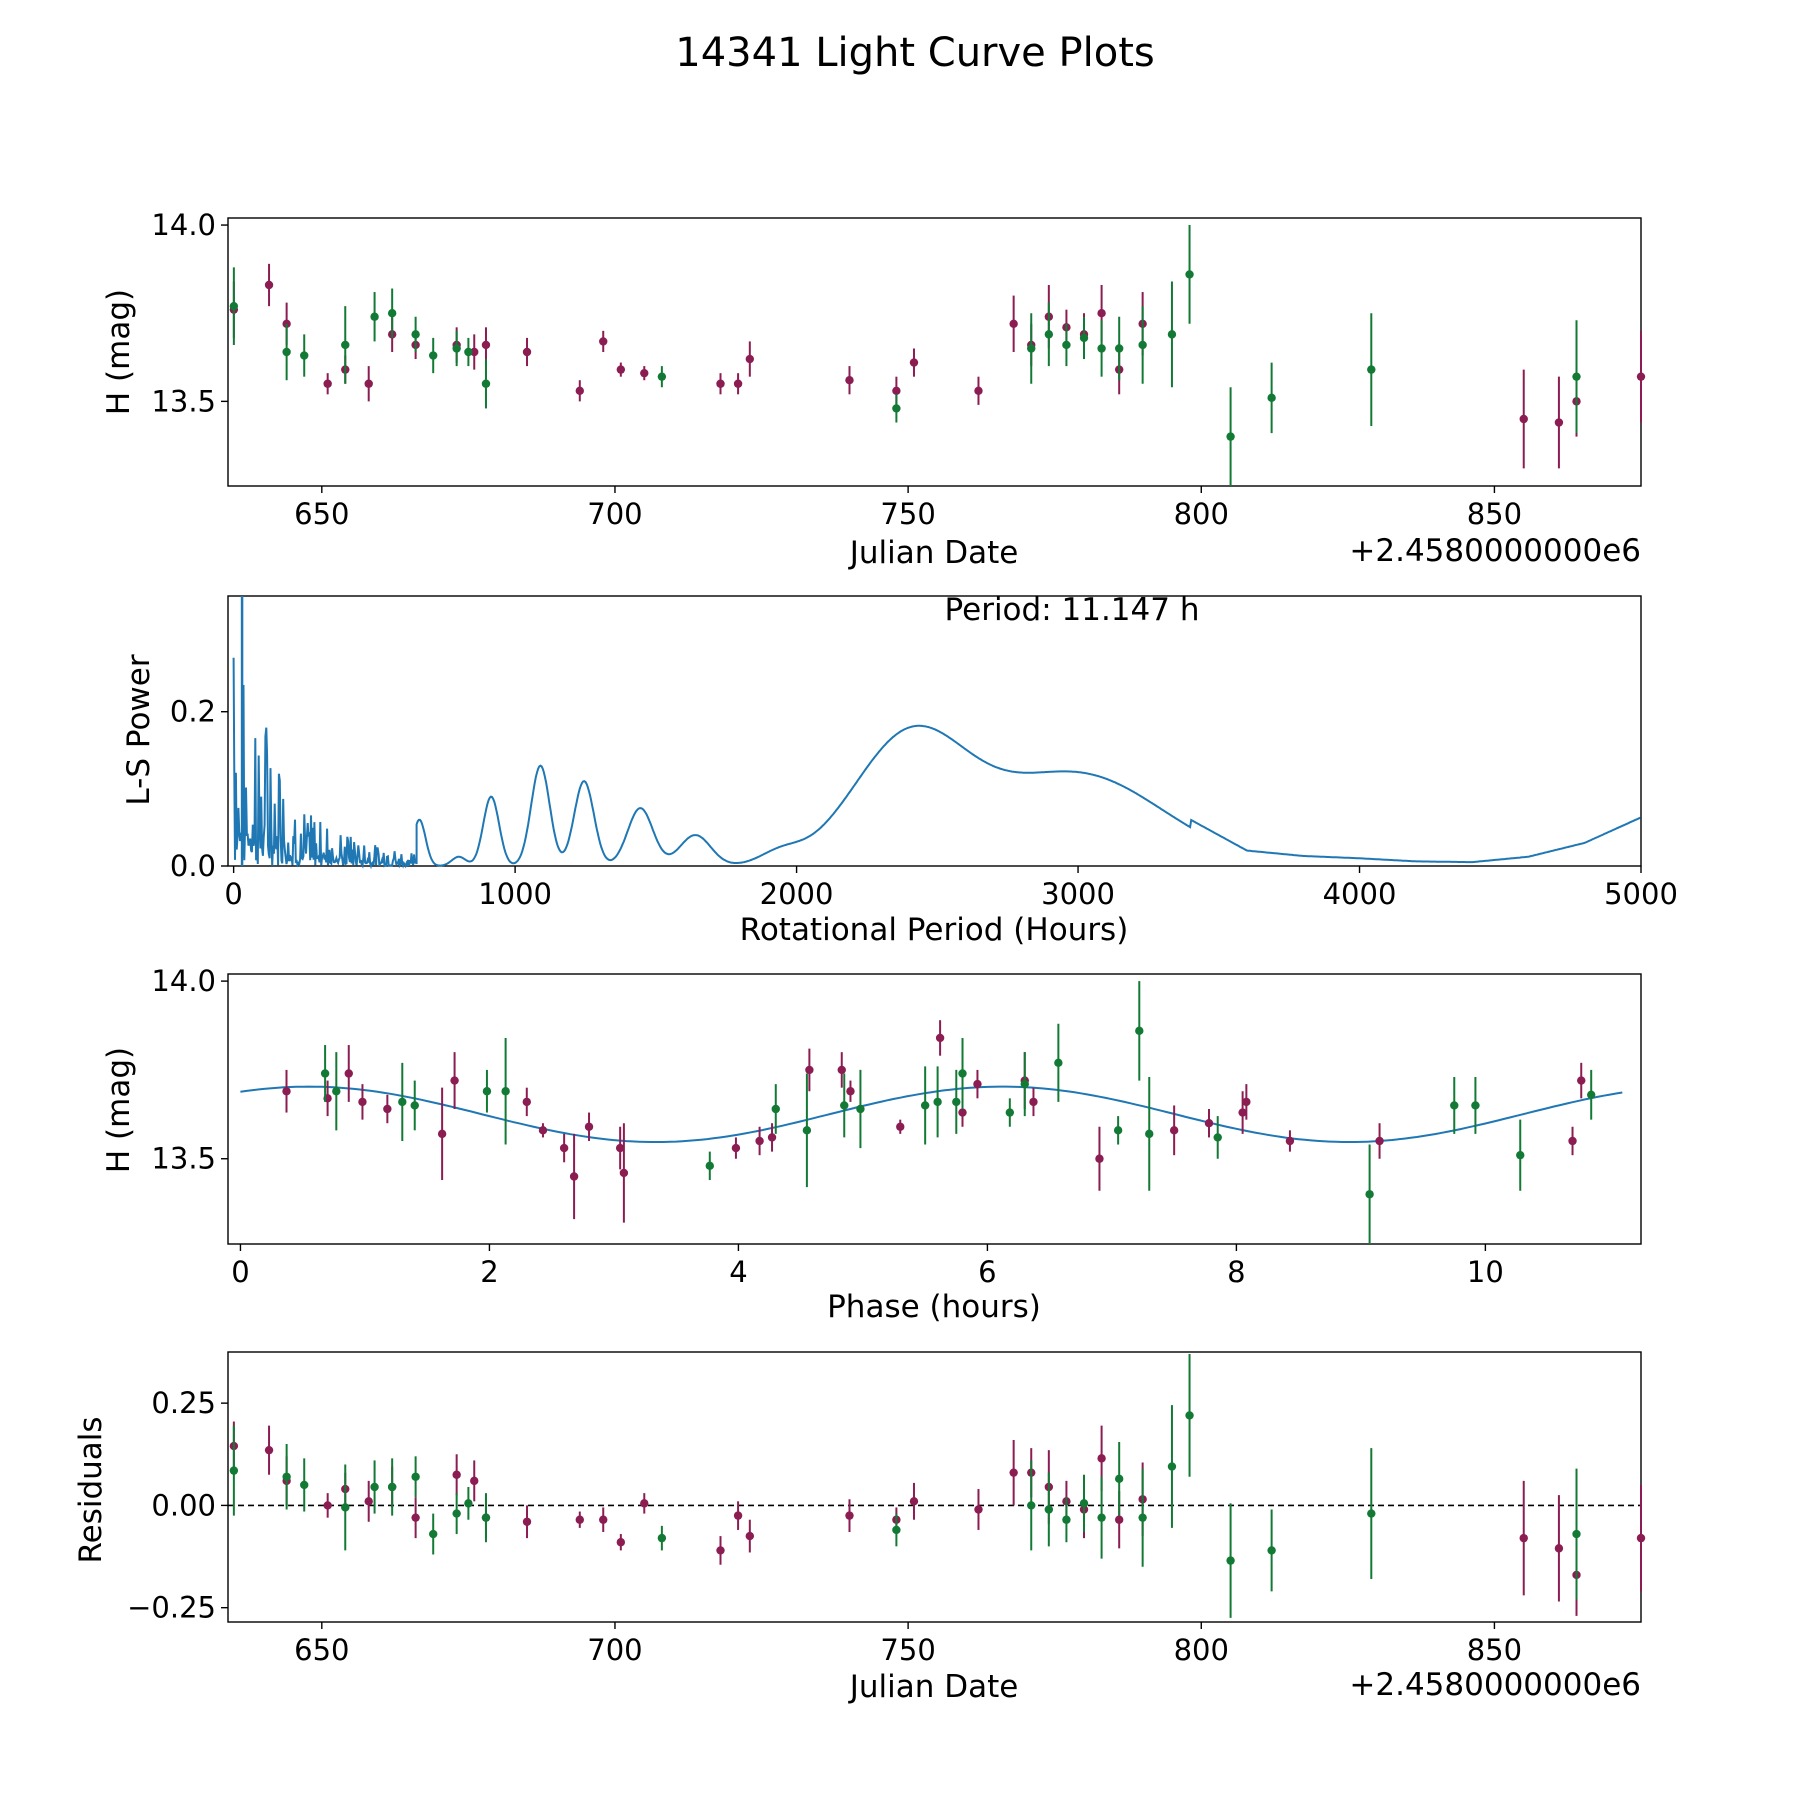 The image size is (1800, 1800). I want to click on y-axis-label: H (mag), so click(119, 352).